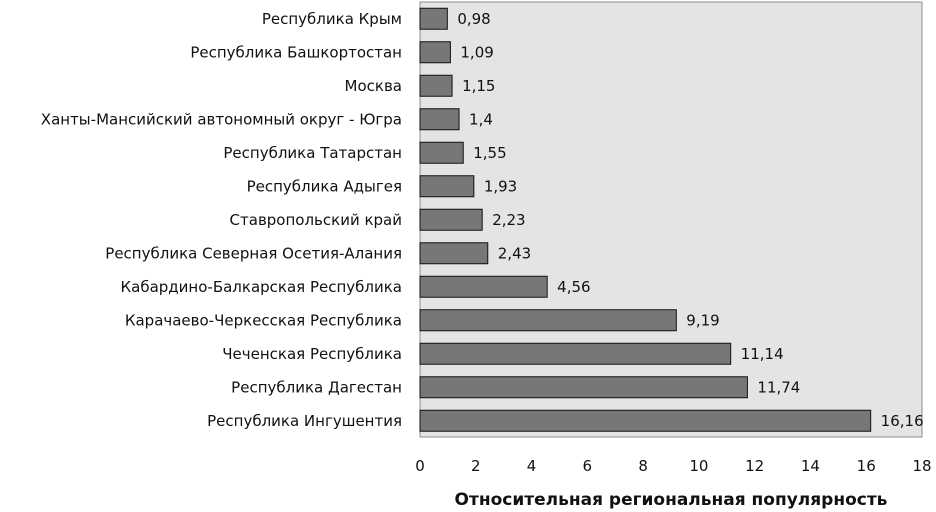 The height and width of the screenshot is (512, 936). Describe the element at coordinates (420, 466) in the screenshot. I see `x-tick-label: 0` at that location.